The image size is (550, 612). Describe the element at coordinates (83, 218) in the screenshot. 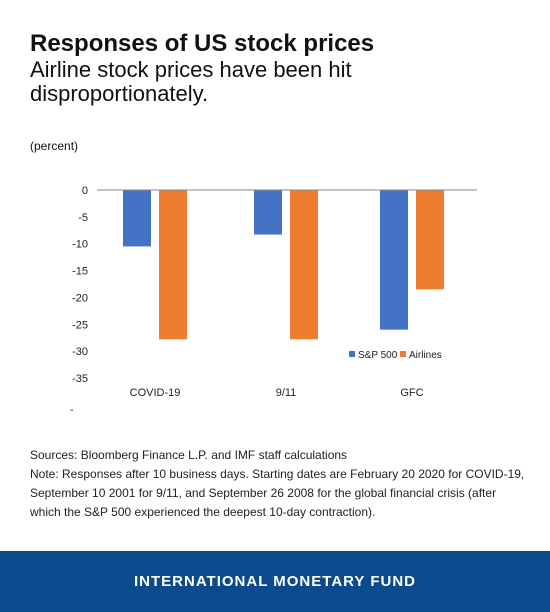

I see `y-tick-label: -5` at that location.